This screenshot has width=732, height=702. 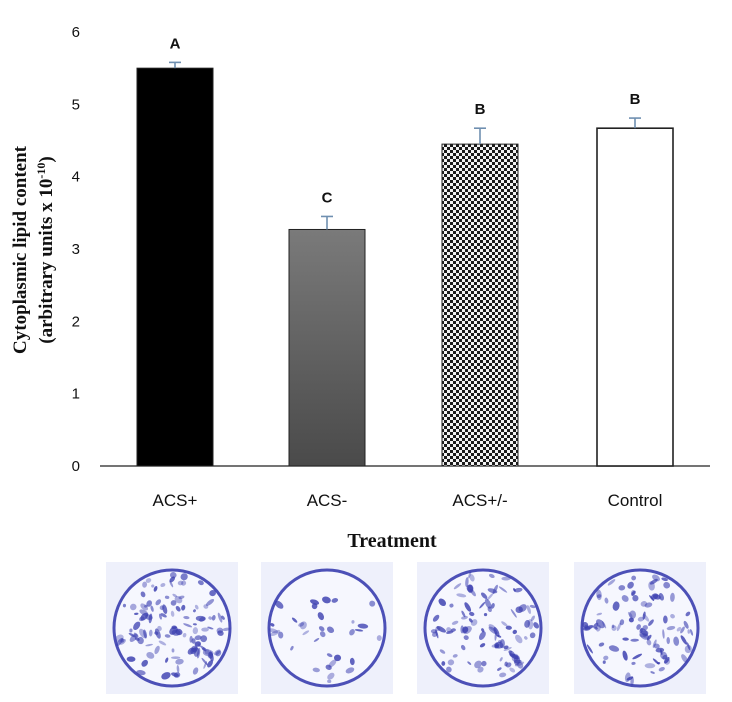 I want to click on bar-control, so click(x=635, y=297).